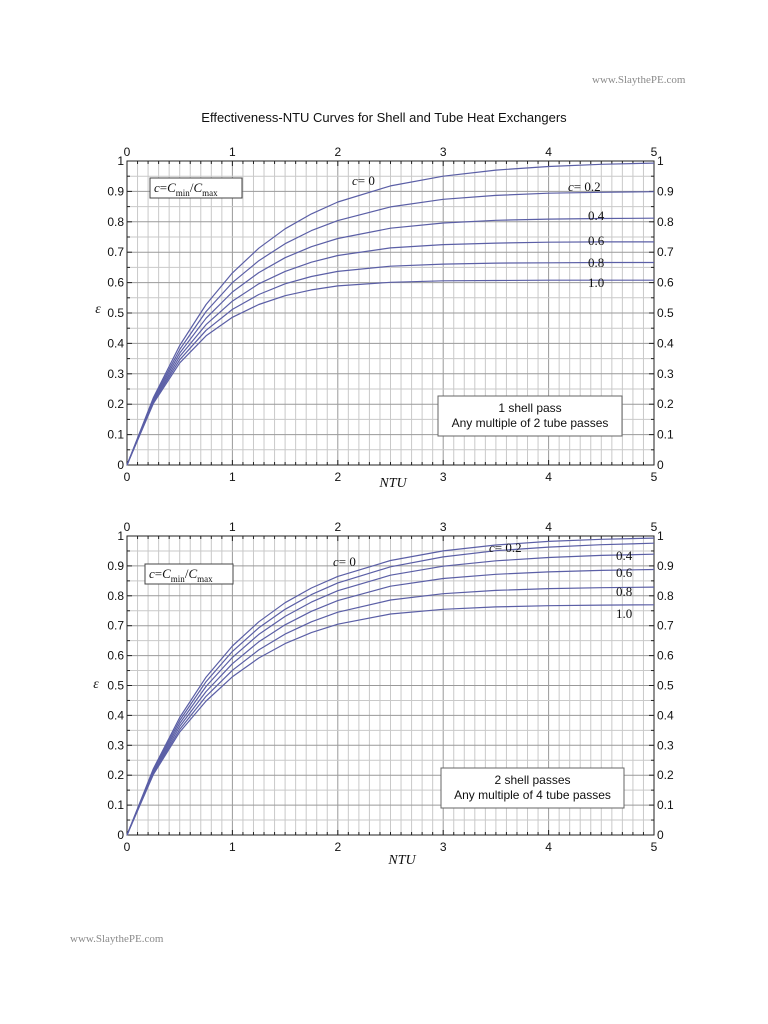  Describe the element at coordinates (115, 745) in the screenshot. I see `y-tick-label-left: 0.3` at that location.